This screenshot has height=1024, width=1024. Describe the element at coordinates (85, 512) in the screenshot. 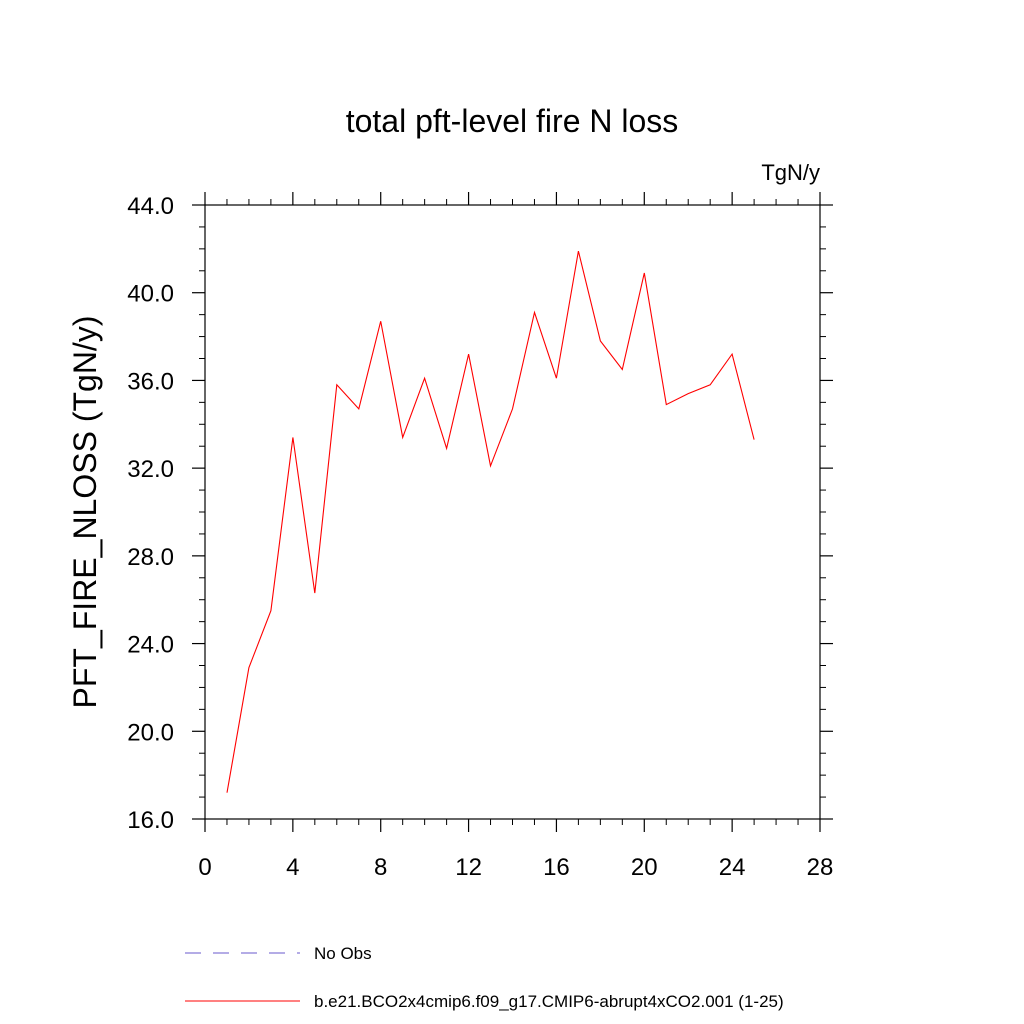

I see `y-axis-label: PFT_FIRE_NLOSS (TgN/y)` at that location.